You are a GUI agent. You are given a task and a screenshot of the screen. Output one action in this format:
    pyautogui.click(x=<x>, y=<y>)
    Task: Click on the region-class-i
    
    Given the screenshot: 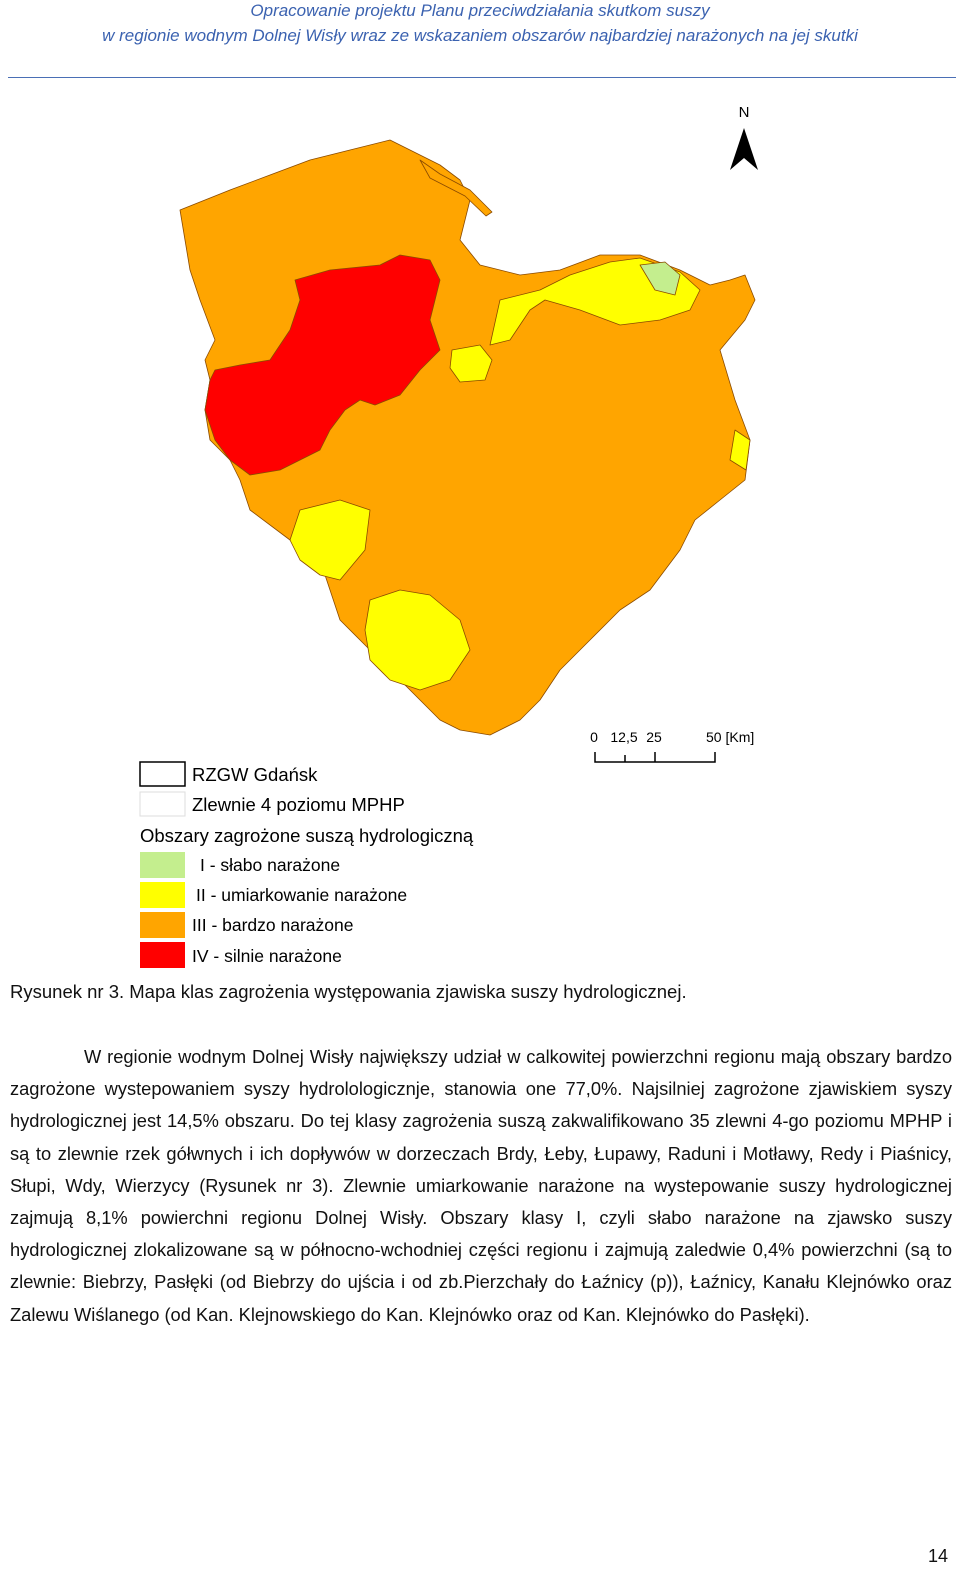 What is the action you would take?
    pyautogui.click(x=660, y=278)
    